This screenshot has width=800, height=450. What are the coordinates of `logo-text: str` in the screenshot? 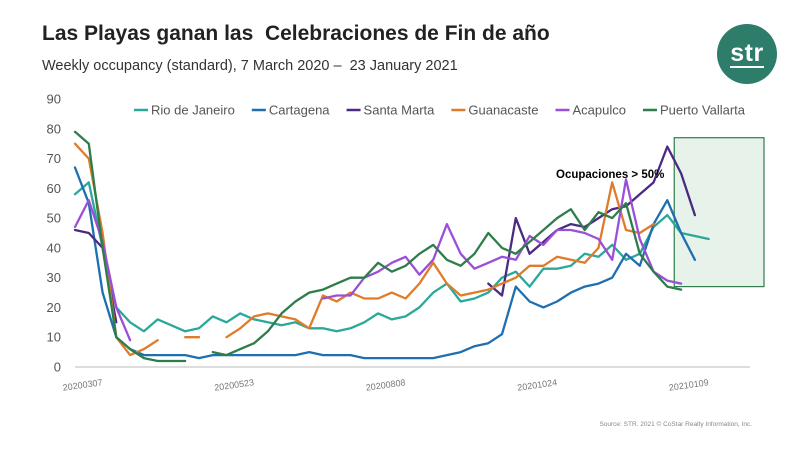 It's located at (747, 53).